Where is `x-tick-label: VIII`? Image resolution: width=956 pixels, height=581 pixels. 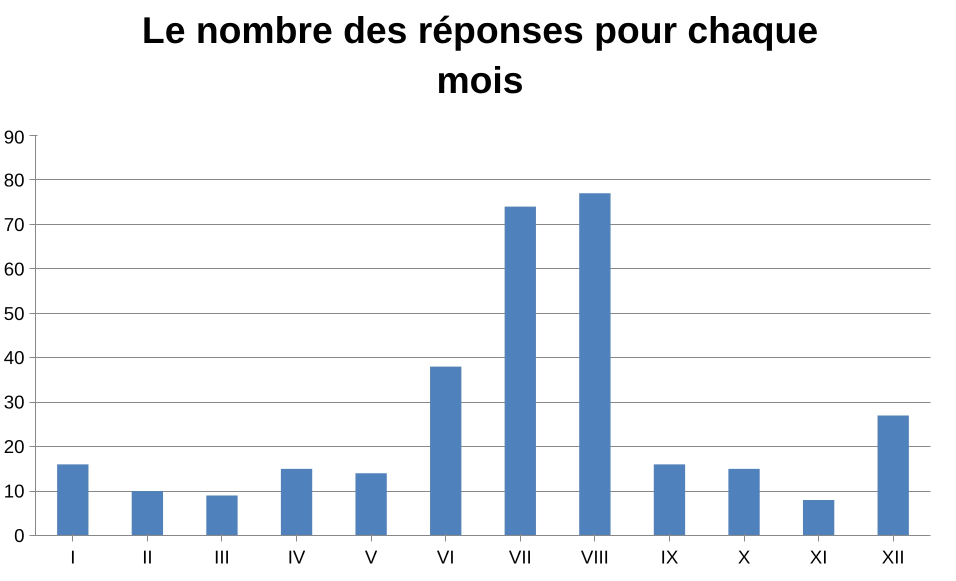 x-tick-label: VIII is located at coordinates (594, 557).